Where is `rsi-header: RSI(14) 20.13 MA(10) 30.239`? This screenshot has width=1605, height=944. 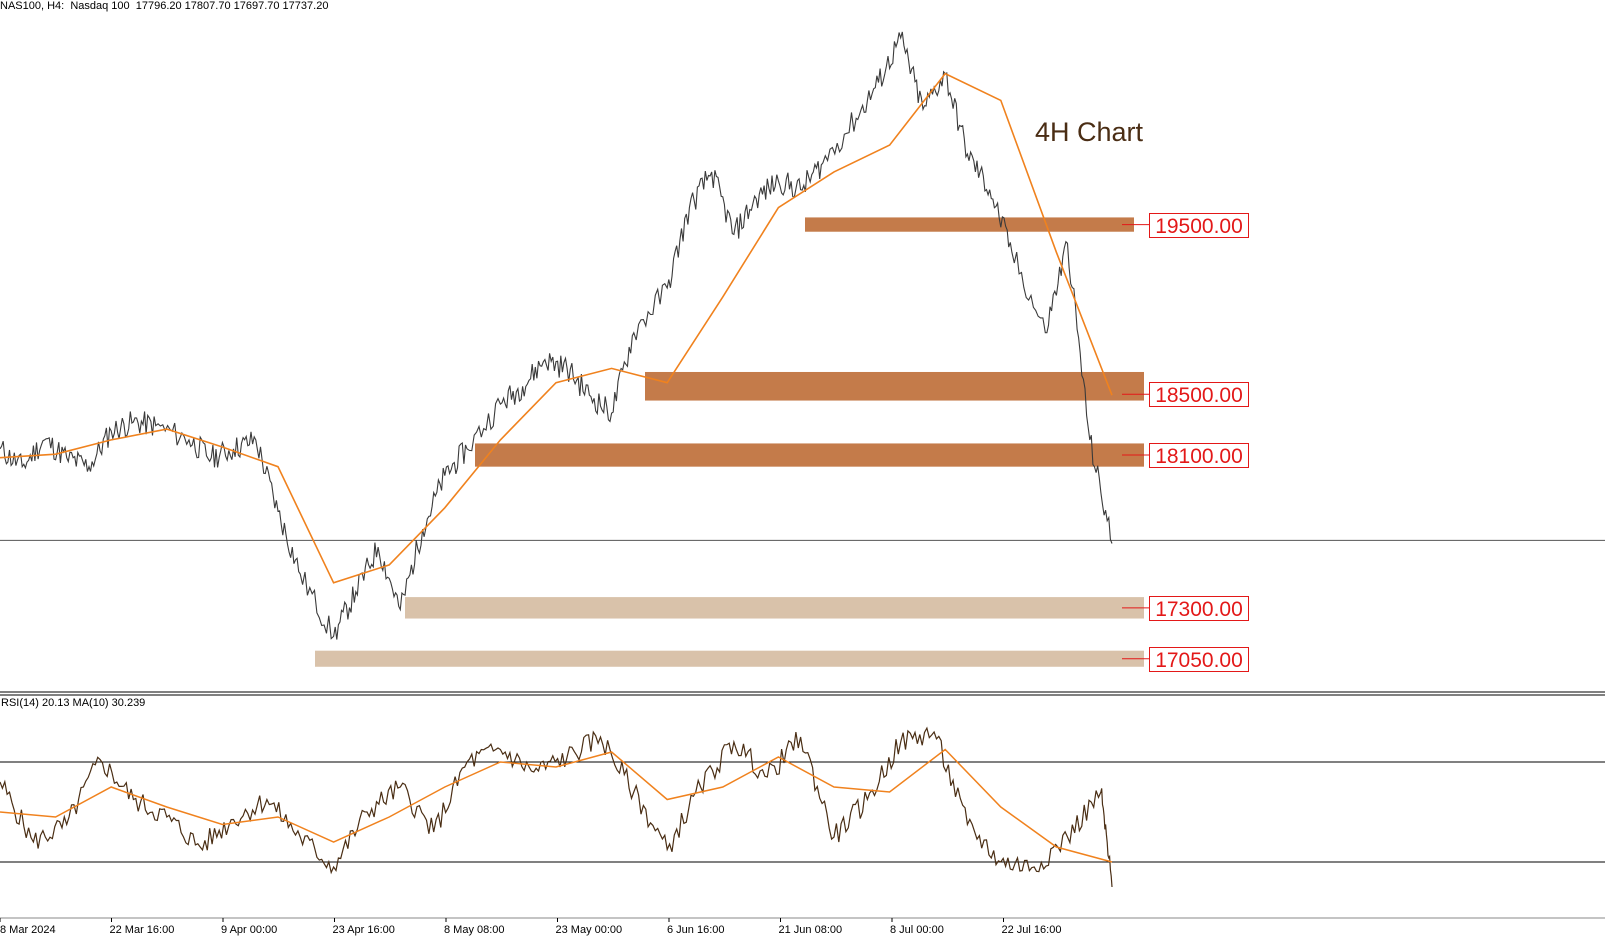 rsi-header: RSI(14) 20.13 MA(10) 30.239 is located at coordinates (73, 703).